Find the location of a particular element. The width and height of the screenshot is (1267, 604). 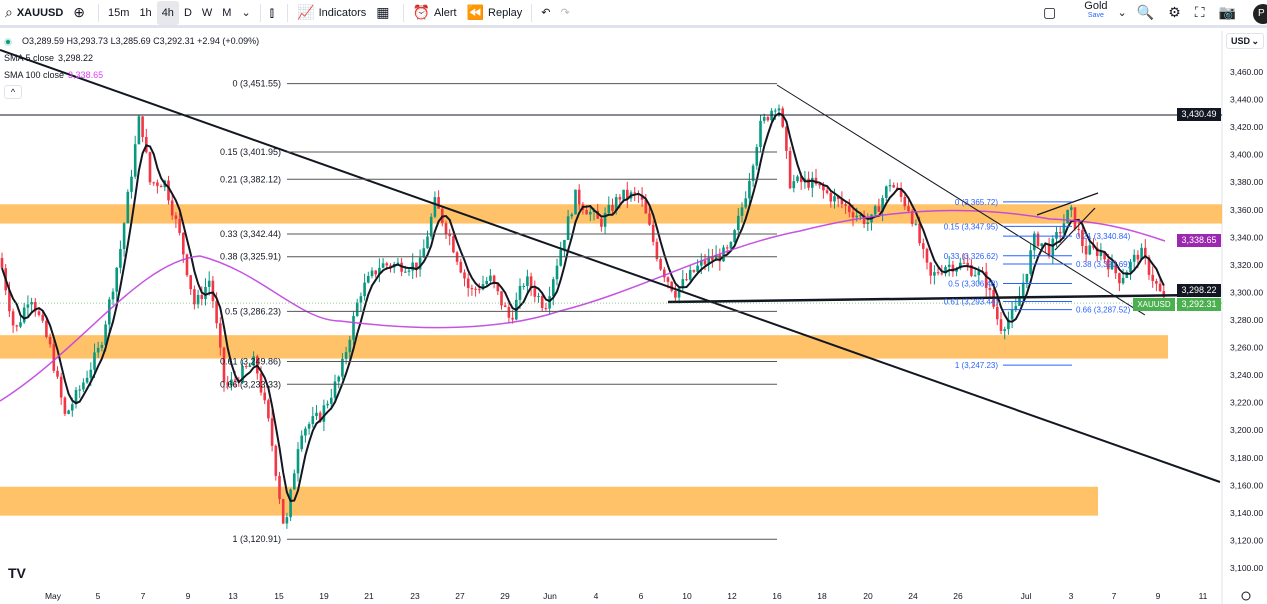

divider is located at coordinates (403, 12).